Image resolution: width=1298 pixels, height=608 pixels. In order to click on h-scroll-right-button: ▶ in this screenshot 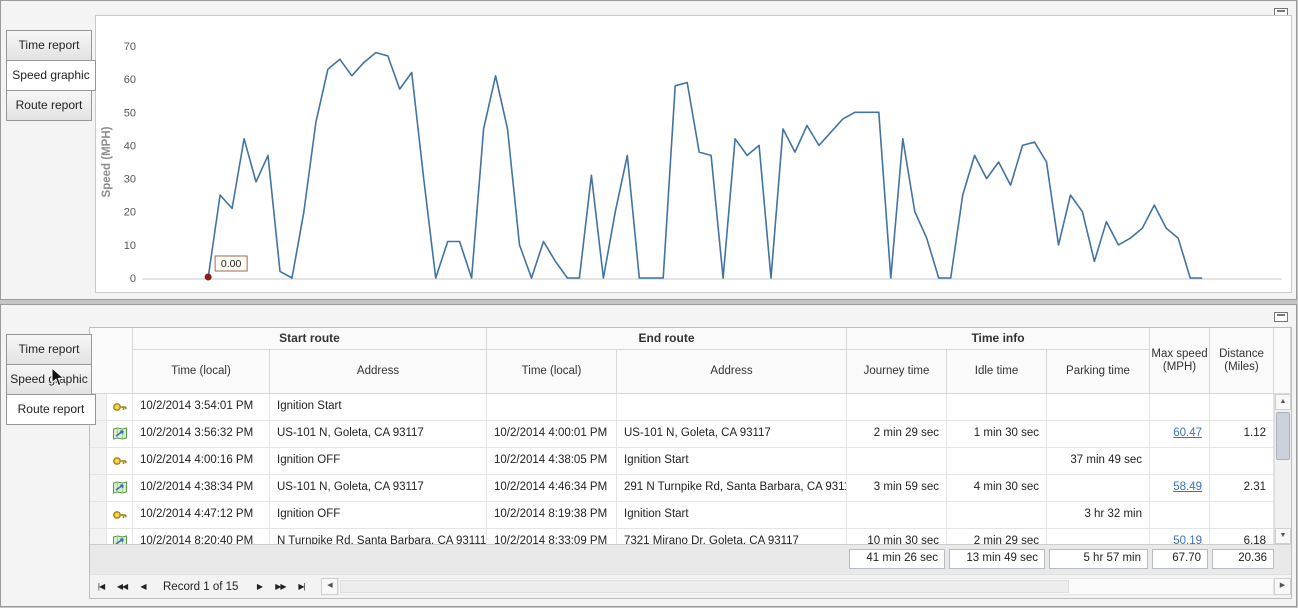, I will do `click(1282, 586)`.